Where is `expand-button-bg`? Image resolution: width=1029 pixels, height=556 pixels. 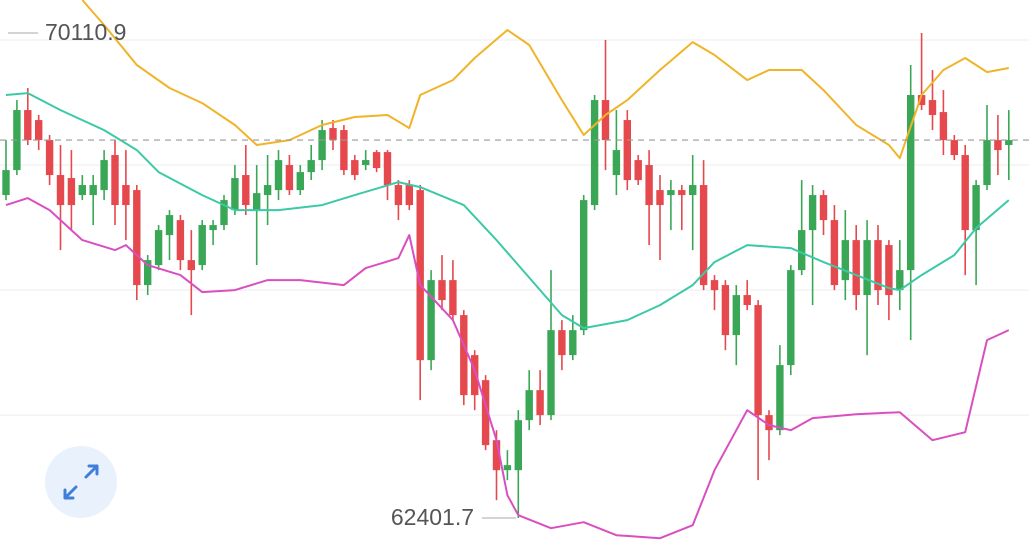
expand-button-bg is located at coordinates (81, 482).